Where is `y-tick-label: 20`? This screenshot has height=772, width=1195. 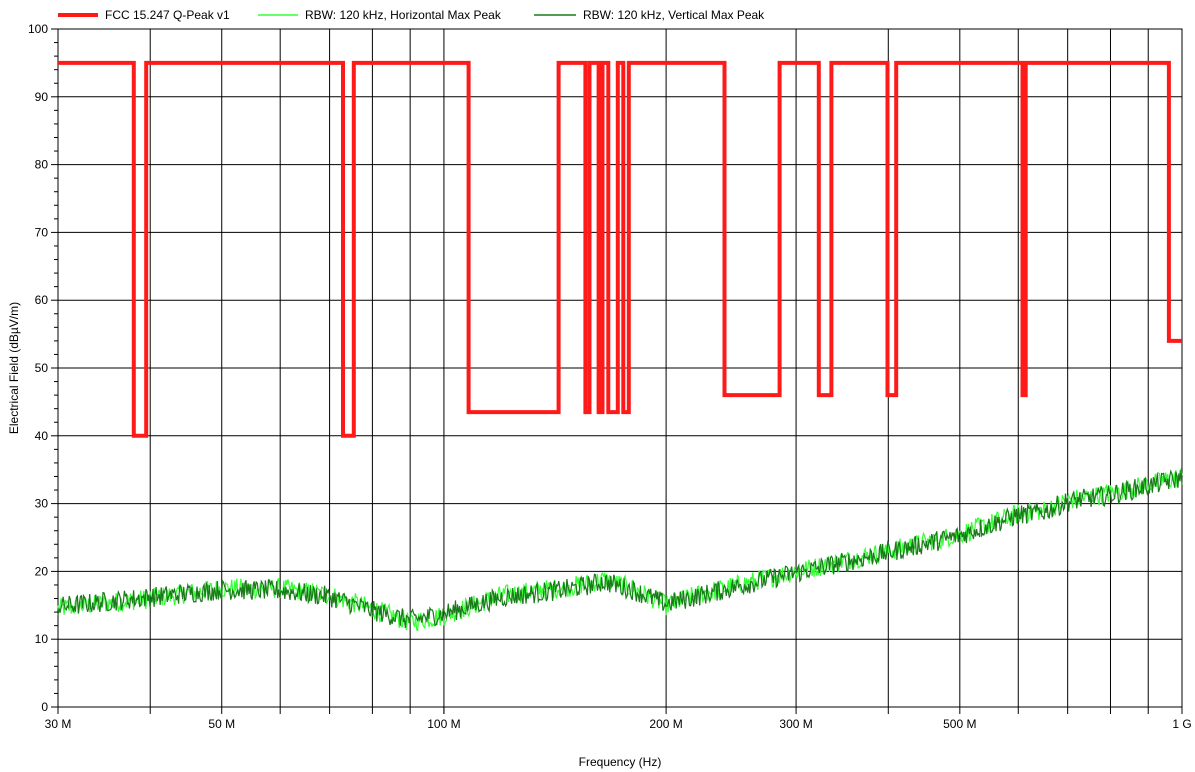
y-tick-label: 20 is located at coordinates (42, 571).